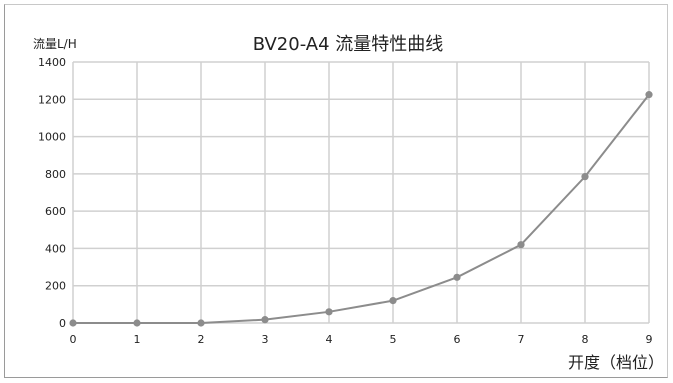 Image resolution: width=673 pixels, height=383 pixels. Describe the element at coordinates (55, 211) in the screenshot. I see `y-tick-label: 600` at that location.